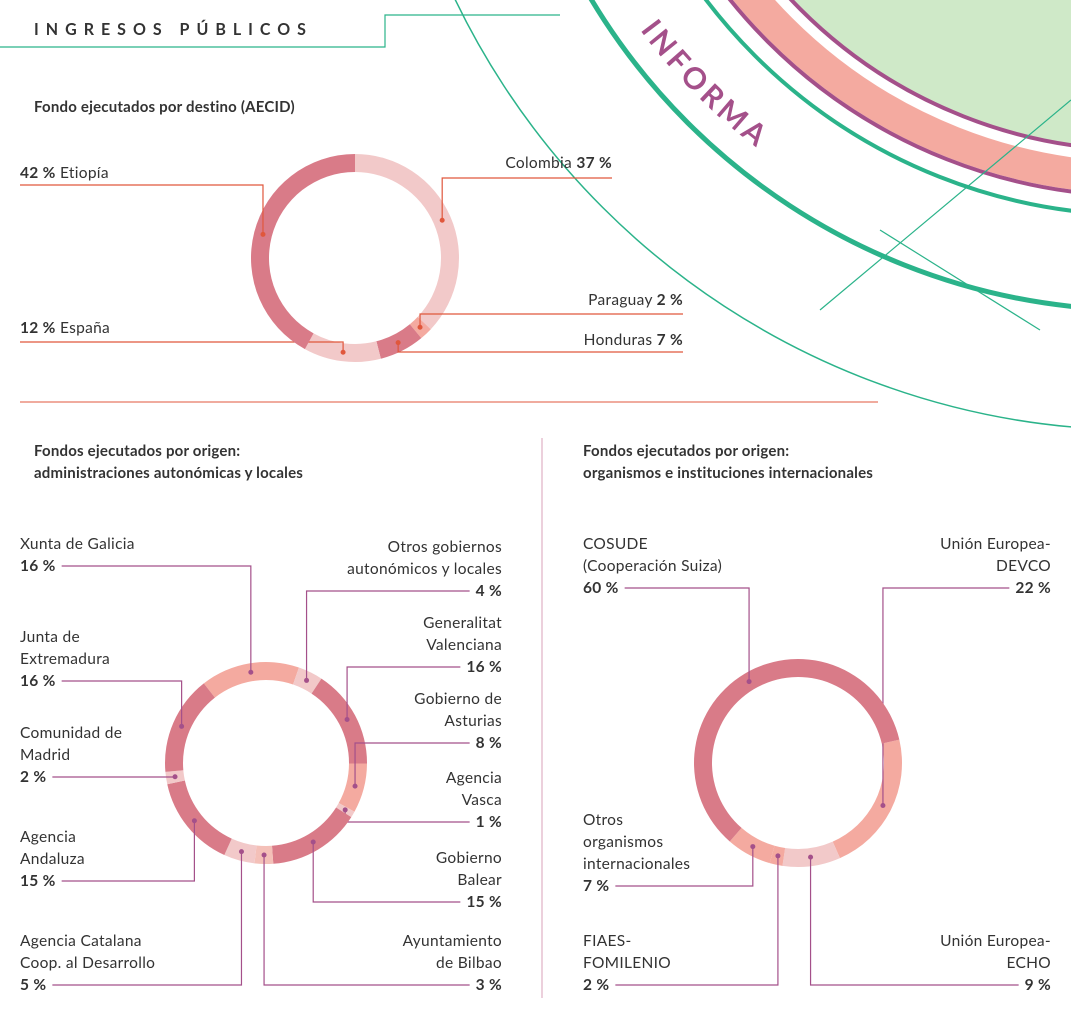 The width and height of the screenshot is (1071, 1032). Describe the element at coordinates (84, 173) in the screenshot. I see `category-label: Etiopía` at that location.